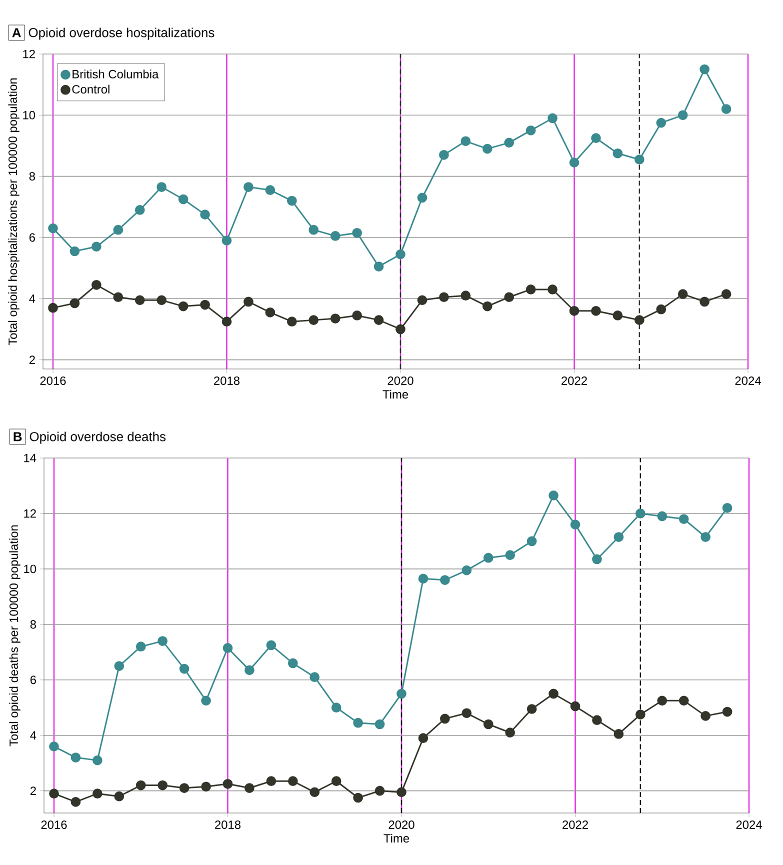 This screenshot has height=865, width=783. Describe the element at coordinates (30, 569) in the screenshot. I see `y-tick-label: 10` at that location.